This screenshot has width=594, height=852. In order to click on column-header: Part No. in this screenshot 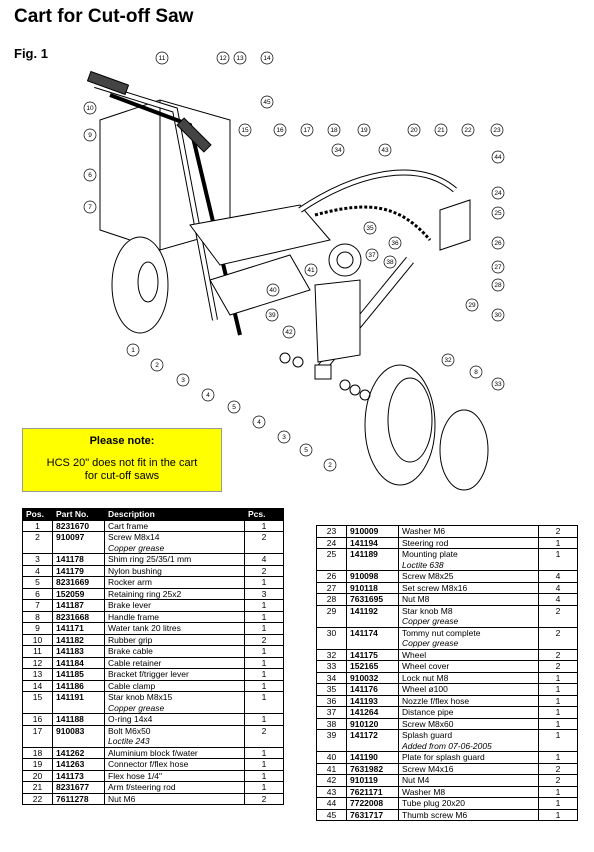, I will do `click(78, 514)`.